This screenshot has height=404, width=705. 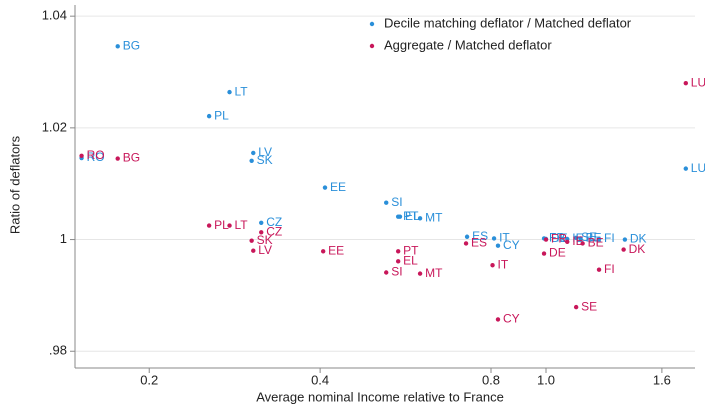 I want to click on y-tick-label: 1.04, so click(x=54, y=15).